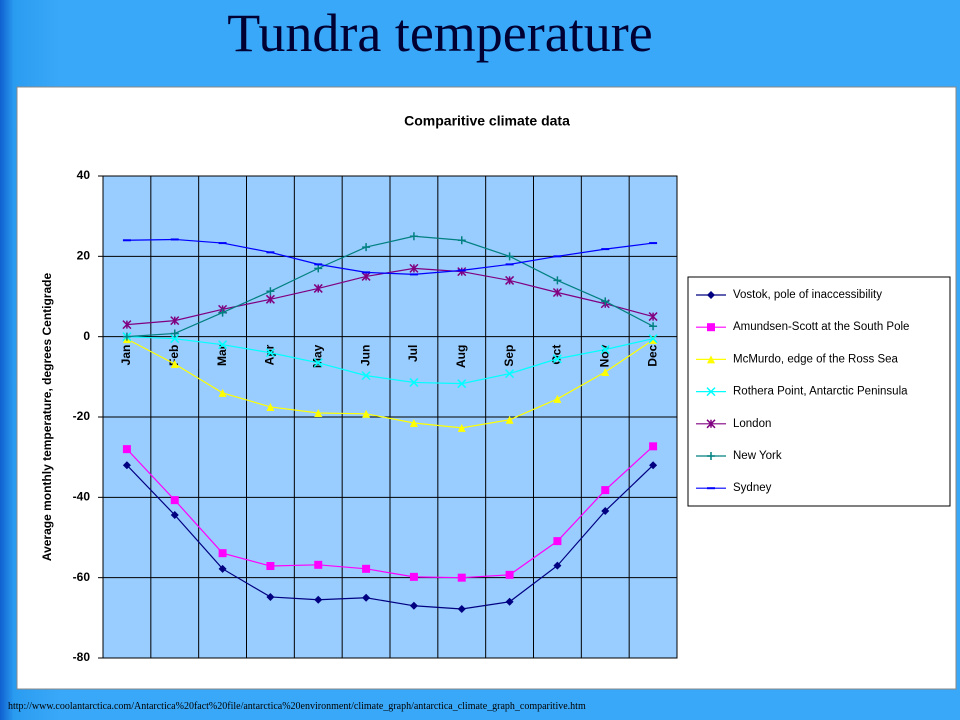 This screenshot has height=720, width=960. Describe the element at coordinates (487, 121) in the screenshot. I see `chart-title: Comparitive climate data` at that location.